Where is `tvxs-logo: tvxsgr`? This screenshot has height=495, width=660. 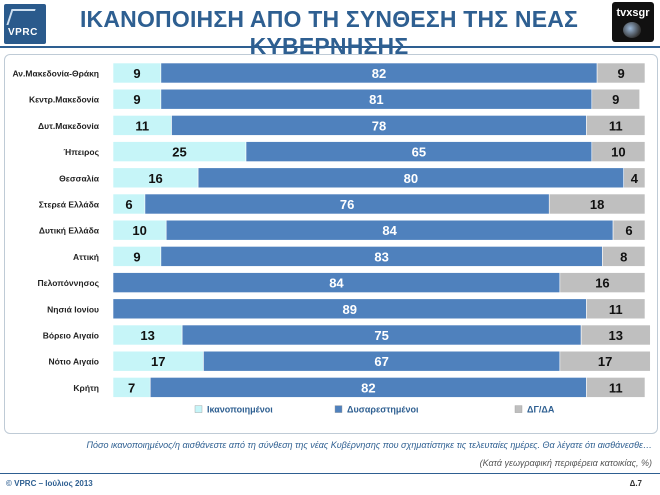
tvxs-logo: tvxsgr is located at coordinates (633, 22).